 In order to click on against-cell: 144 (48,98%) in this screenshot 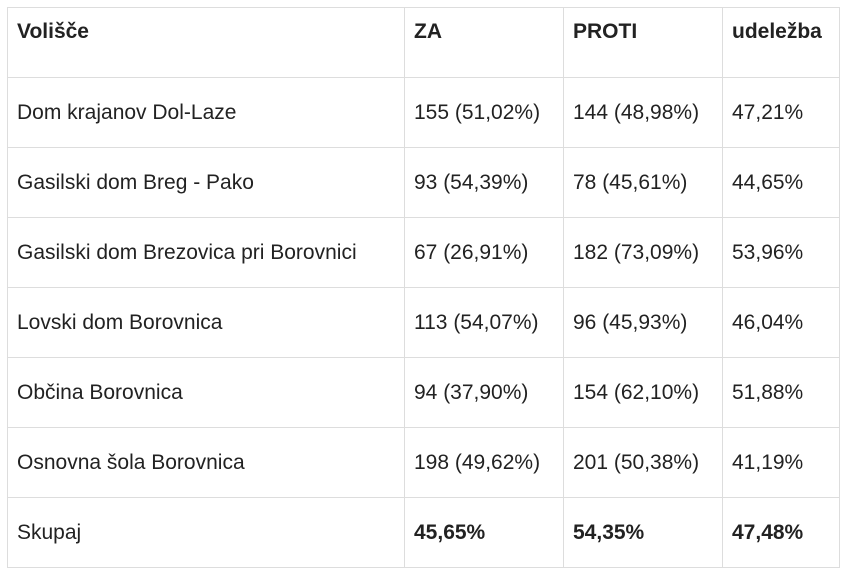, I will do `click(643, 112)`.